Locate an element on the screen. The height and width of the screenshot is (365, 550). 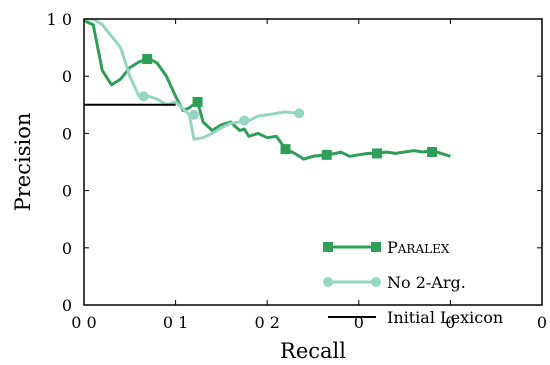
no-2-arg-series is located at coordinates (194, 80).